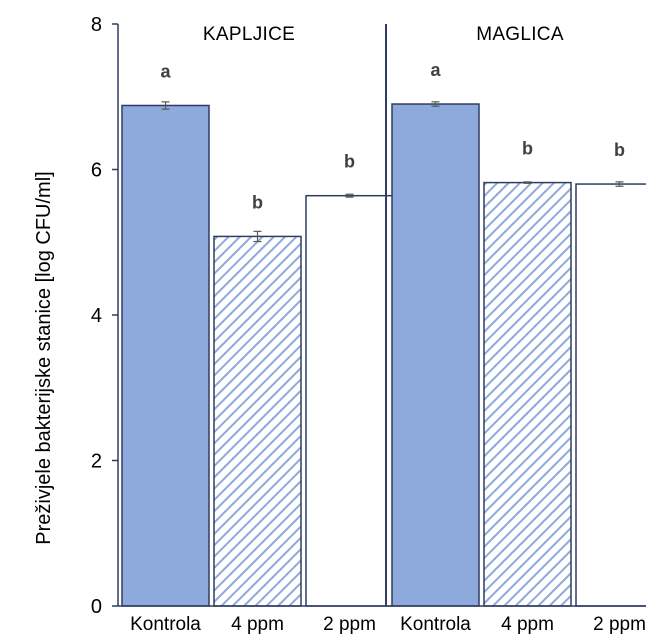 This screenshot has height=637, width=646. I want to click on bar-kapljice-2-ppm, so click(349, 400).